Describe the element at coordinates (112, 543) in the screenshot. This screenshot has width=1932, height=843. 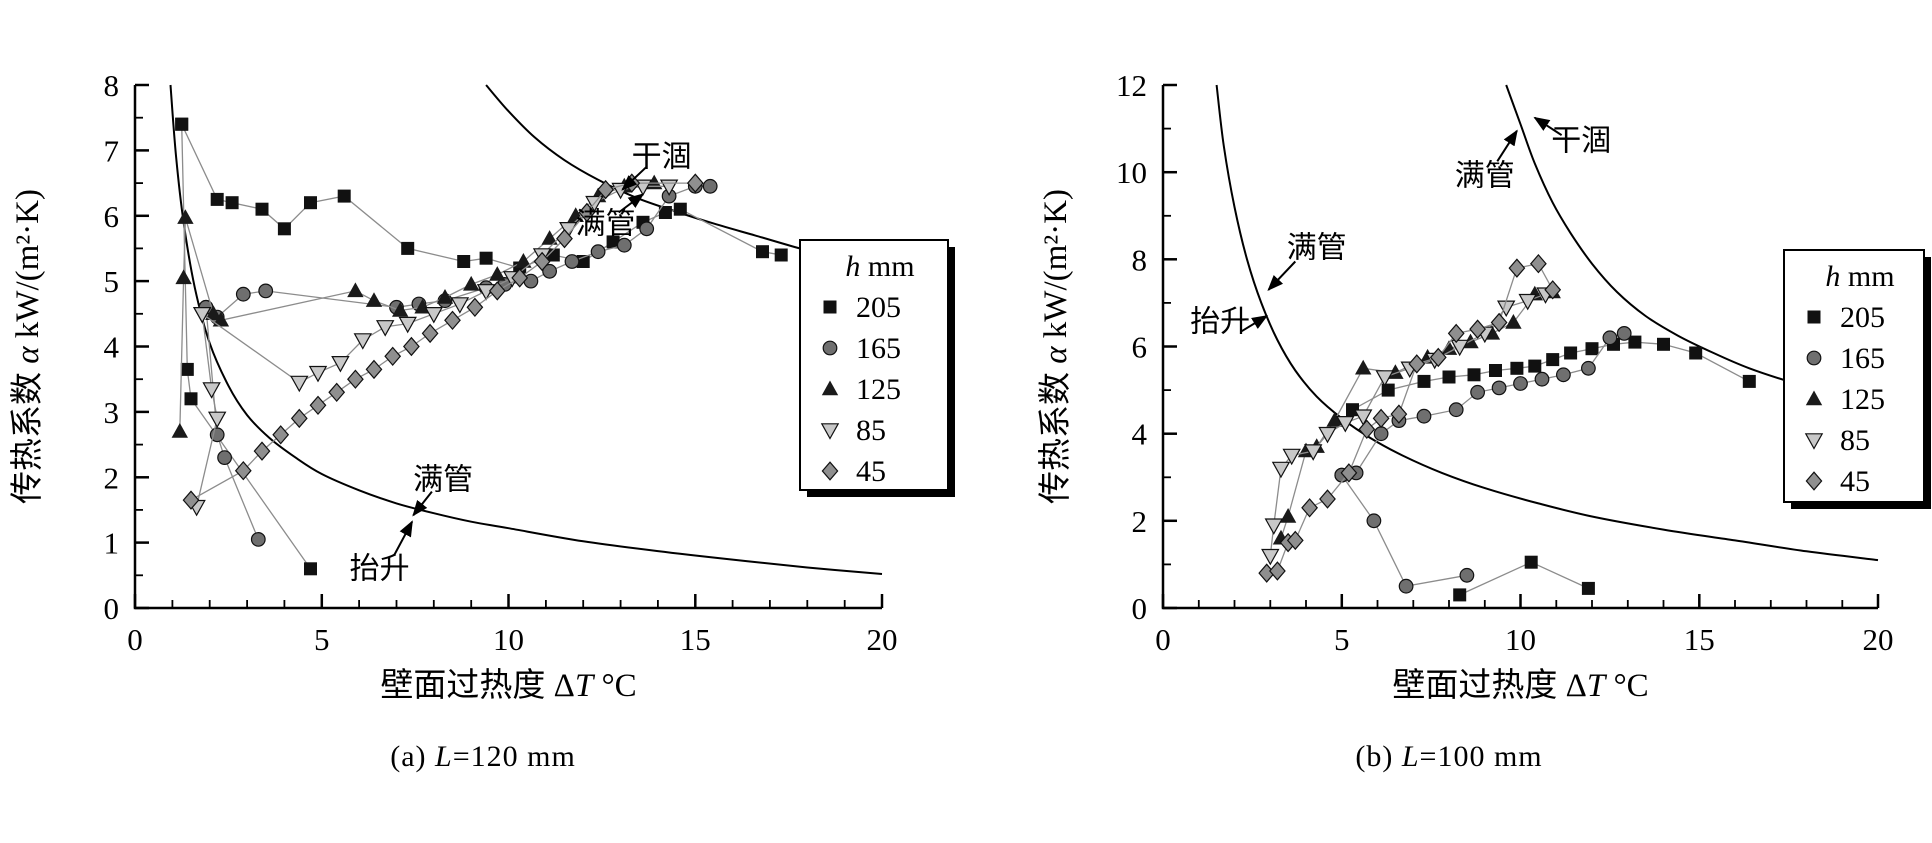
I see `y-tick-label: 1` at that location.